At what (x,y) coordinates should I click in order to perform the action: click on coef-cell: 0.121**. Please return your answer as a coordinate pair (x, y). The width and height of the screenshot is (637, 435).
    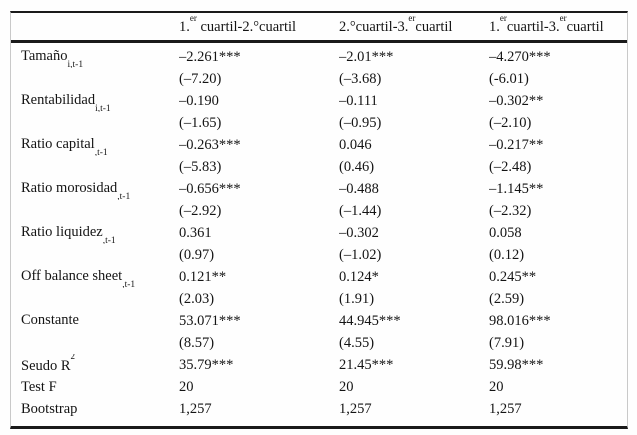
    Looking at the image, I should click on (203, 276).